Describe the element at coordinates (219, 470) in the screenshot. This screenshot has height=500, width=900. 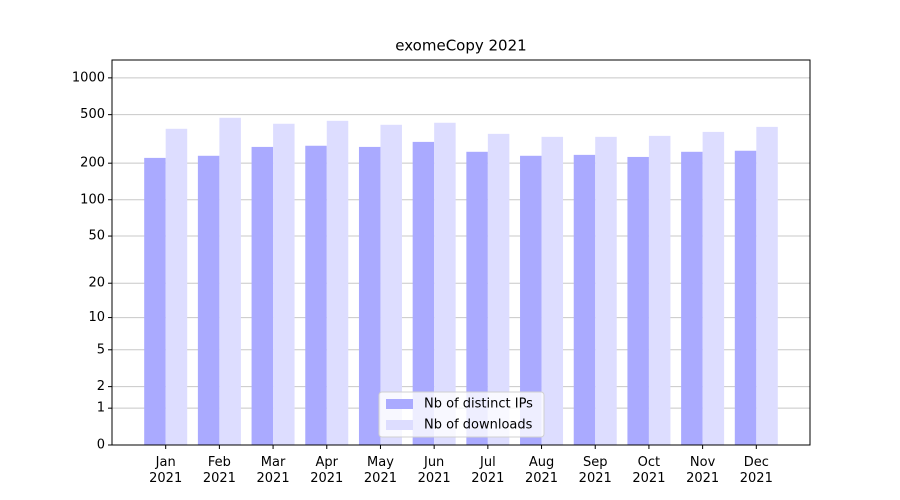
I see `x-tick-label: Feb 2021` at that location.